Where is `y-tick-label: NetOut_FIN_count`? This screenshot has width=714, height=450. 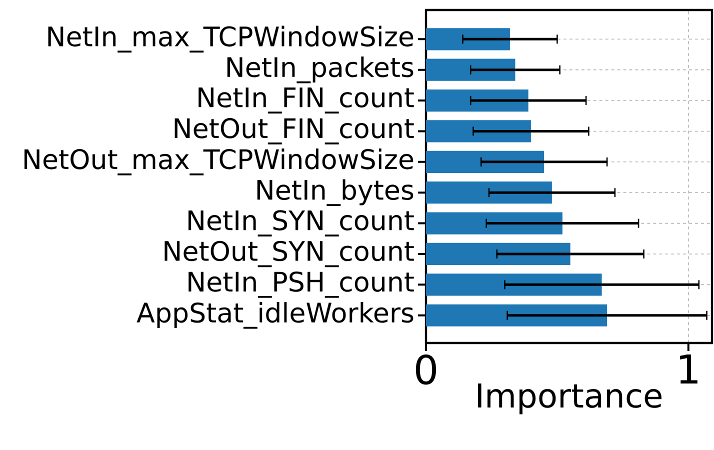 y-tick-label: NetOut_FIN_count is located at coordinates (294, 131).